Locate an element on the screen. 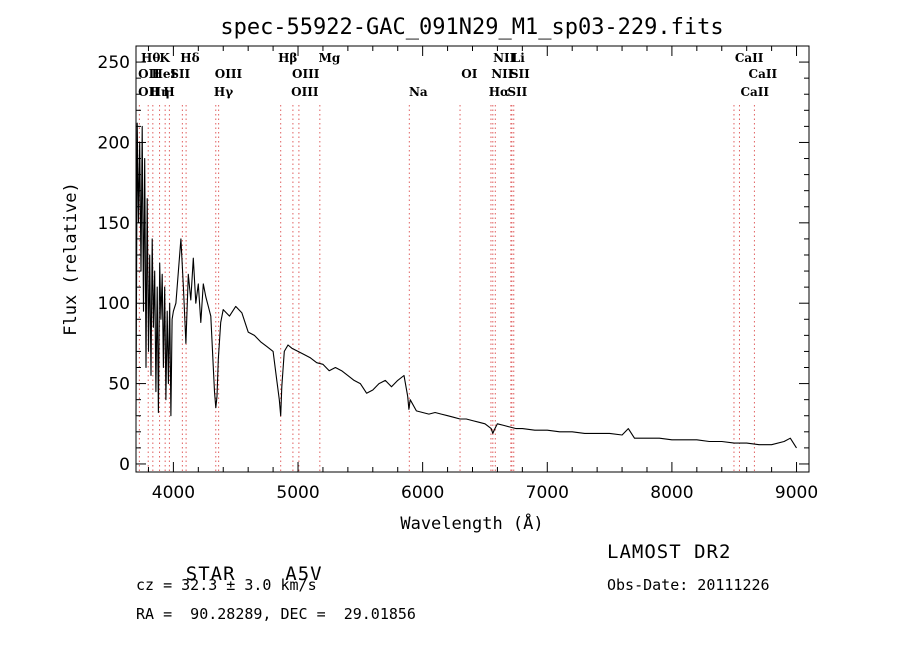 This screenshot has height=650, width=900. y-tick-label: 0 is located at coordinates (124, 465).